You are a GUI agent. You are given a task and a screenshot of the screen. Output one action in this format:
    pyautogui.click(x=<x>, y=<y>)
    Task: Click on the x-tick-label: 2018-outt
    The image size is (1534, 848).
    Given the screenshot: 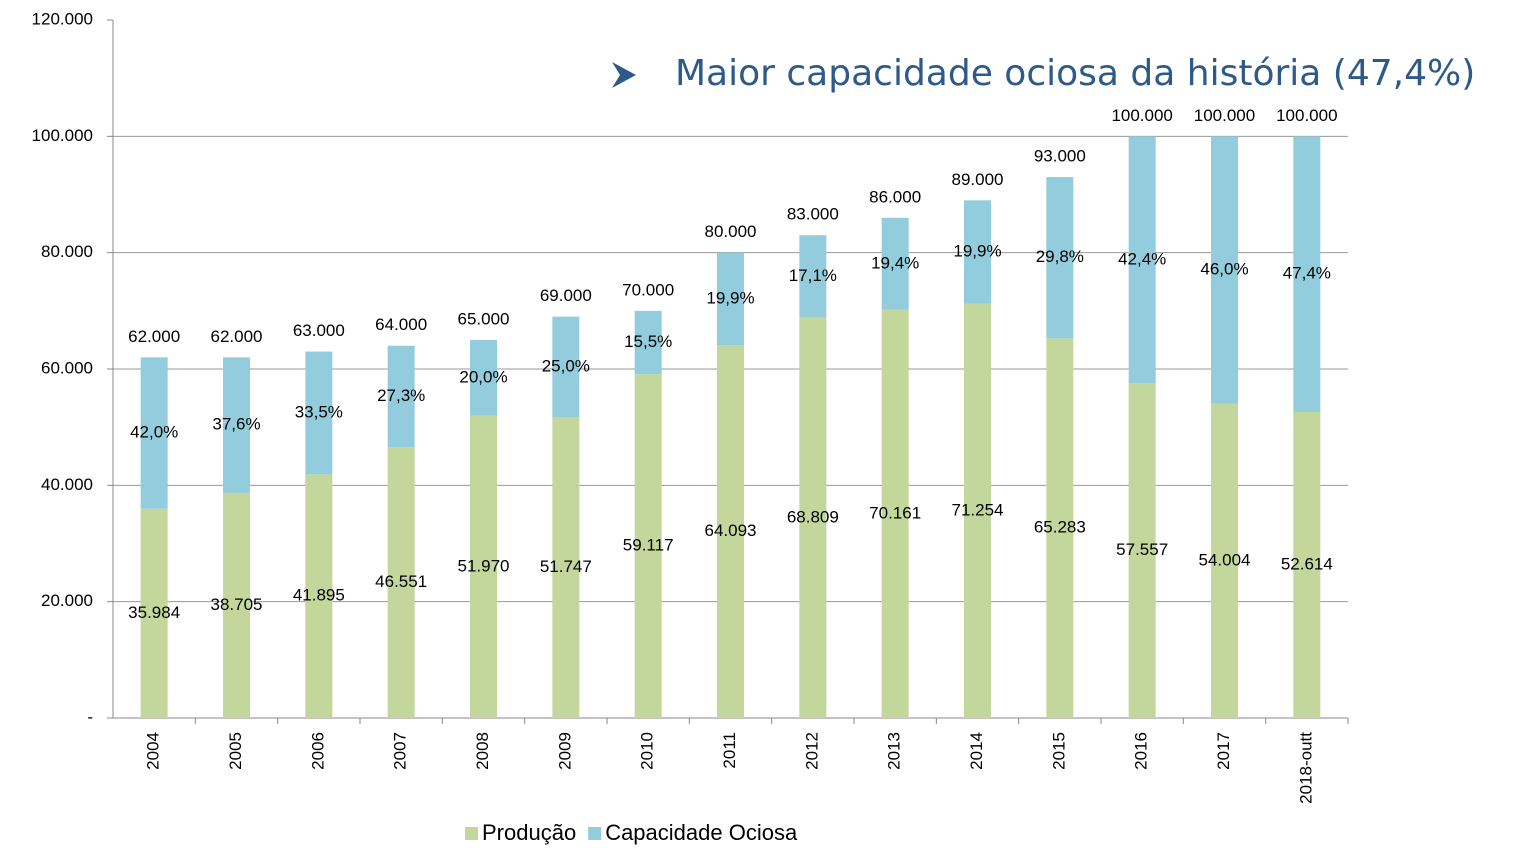 What is the action you would take?
    pyautogui.click(x=1305, y=768)
    